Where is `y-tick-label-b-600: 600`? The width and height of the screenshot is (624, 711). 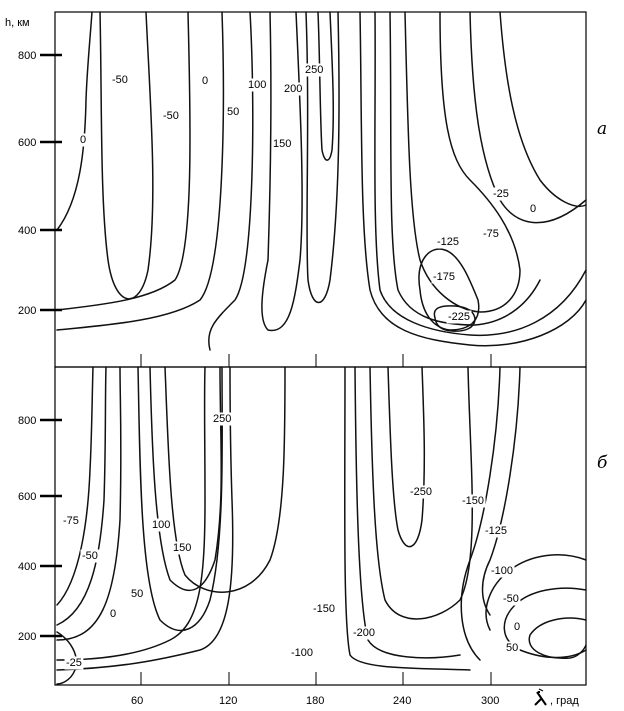 y-tick-label-b-600: 600 is located at coordinates (27, 497).